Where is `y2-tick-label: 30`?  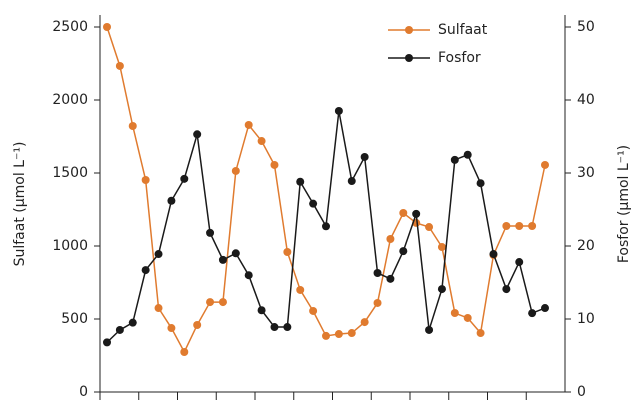
y2-tick-label: 30 is located at coordinates (586, 173).